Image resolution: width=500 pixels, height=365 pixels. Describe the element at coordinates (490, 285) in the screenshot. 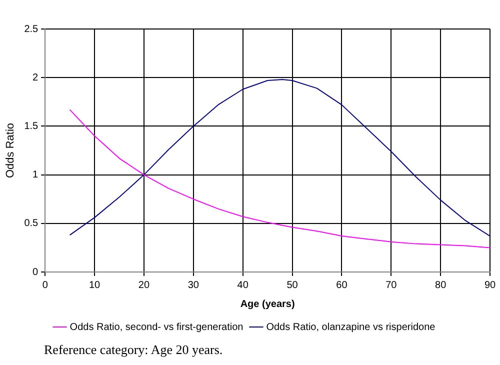

I see `x-tick-label: 90` at that location.